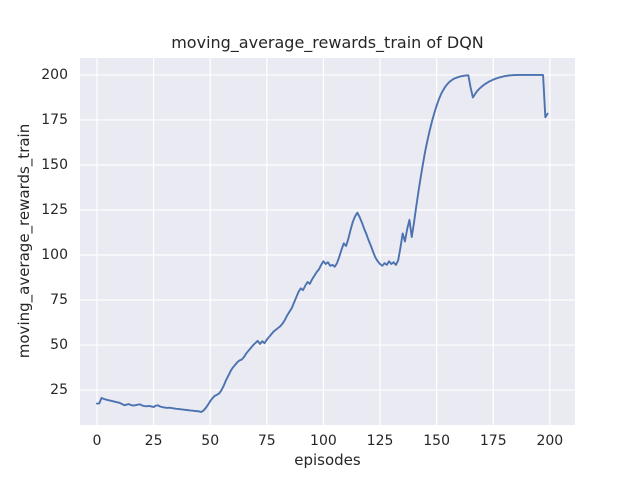 This screenshot has width=640, height=480. What do you see at coordinates (266, 441) in the screenshot?
I see `x-tick-label: 75` at bounding box center [266, 441].